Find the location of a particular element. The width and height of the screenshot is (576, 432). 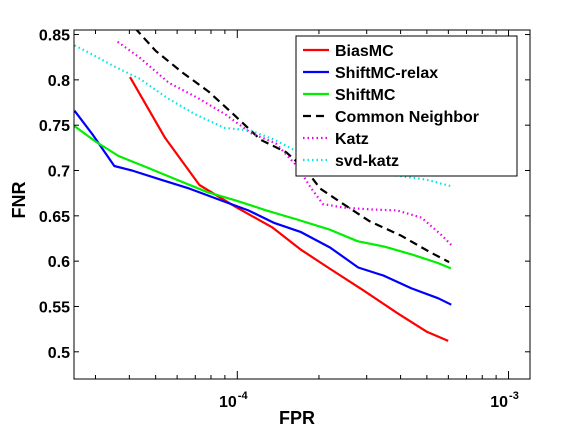

y-tick-label: 0.65 is located at coordinates (54, 217).